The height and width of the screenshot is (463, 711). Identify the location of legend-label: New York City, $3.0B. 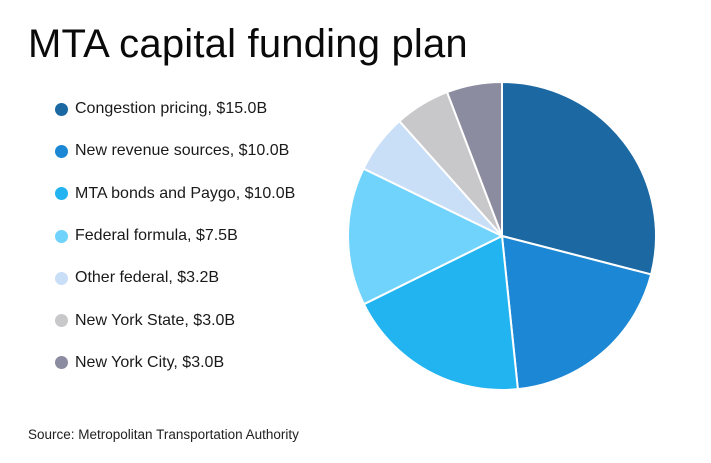
(150, 362).